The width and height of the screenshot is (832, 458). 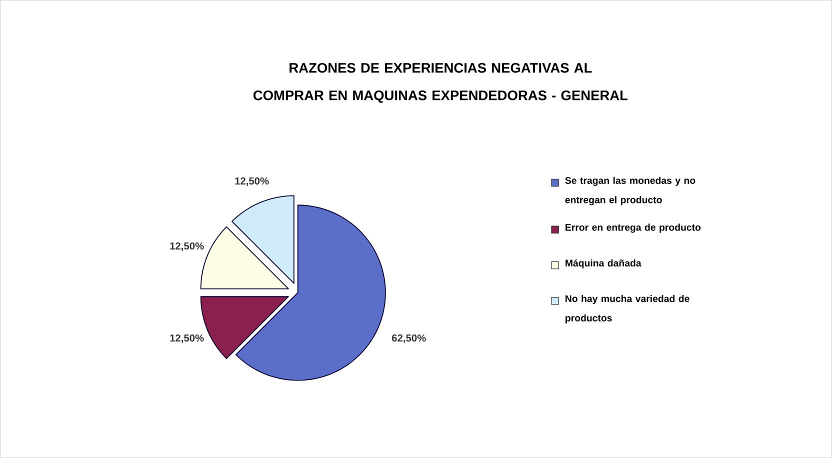 I want to click on data-label: 62,50%, so click(x=409, y=339).